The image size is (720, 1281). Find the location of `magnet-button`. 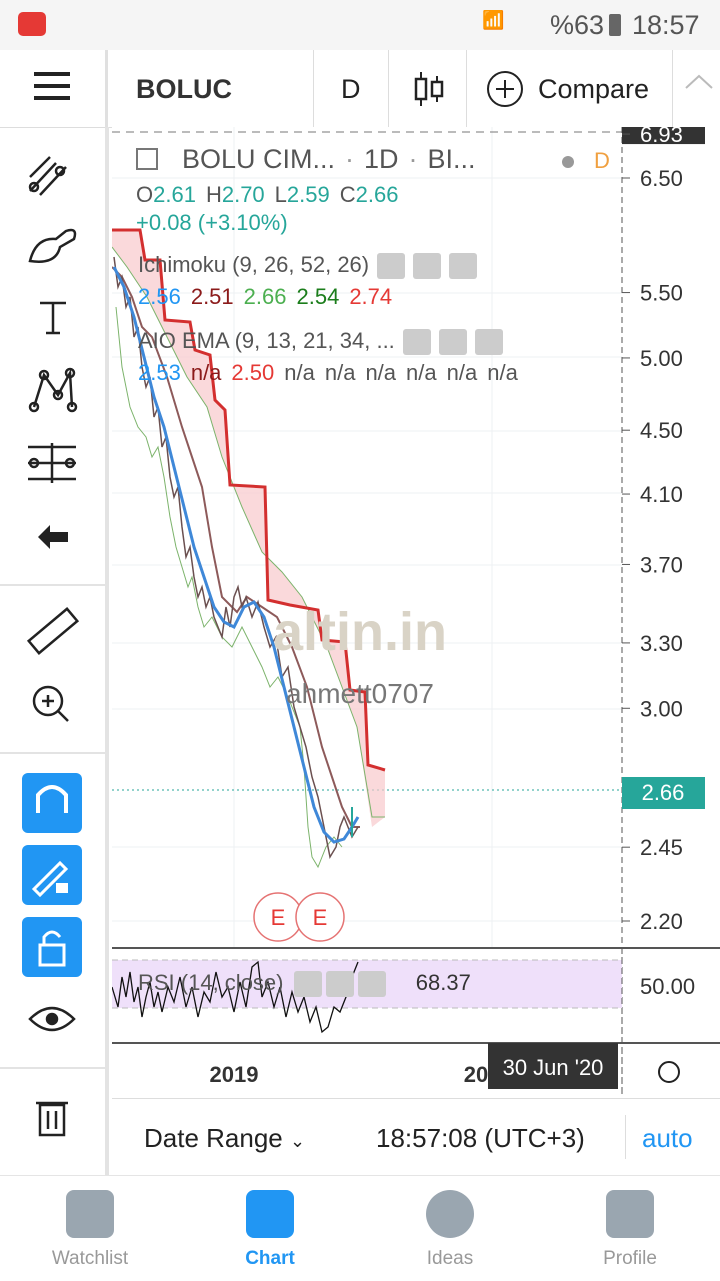

magnet-button is located at coordinates (52, 803).